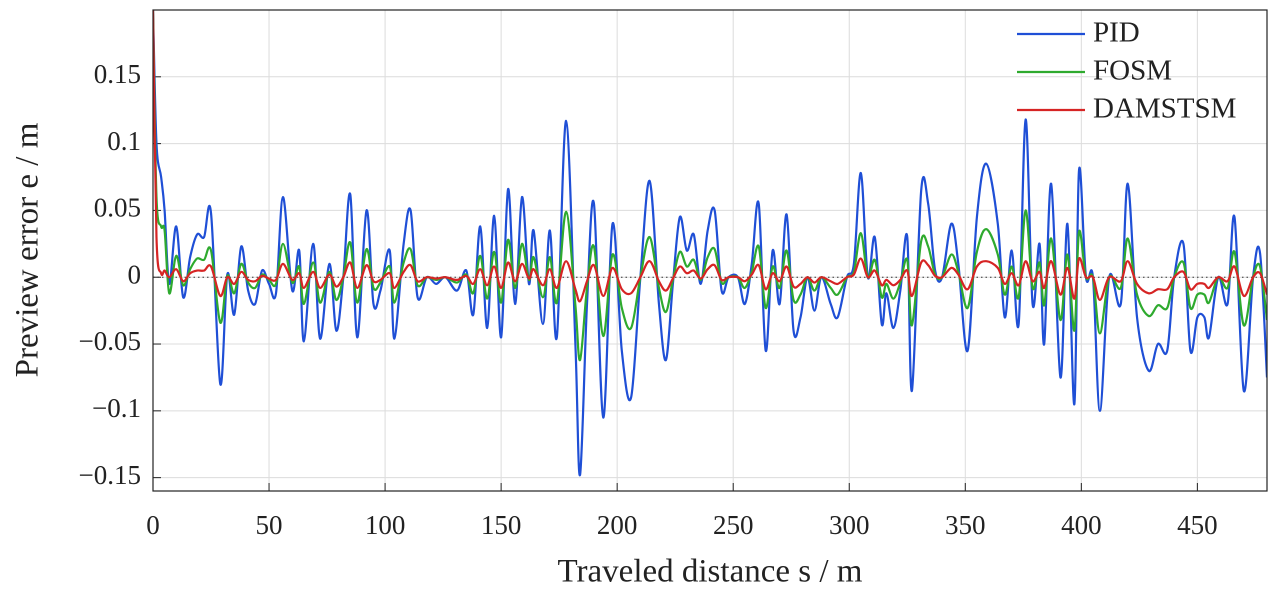 Image resolution: width=1288 pixels, height=594 pixels. Describe the element at coordinates (617, 525) in the screenshot. I see `x-tick-label: 200` at that location.